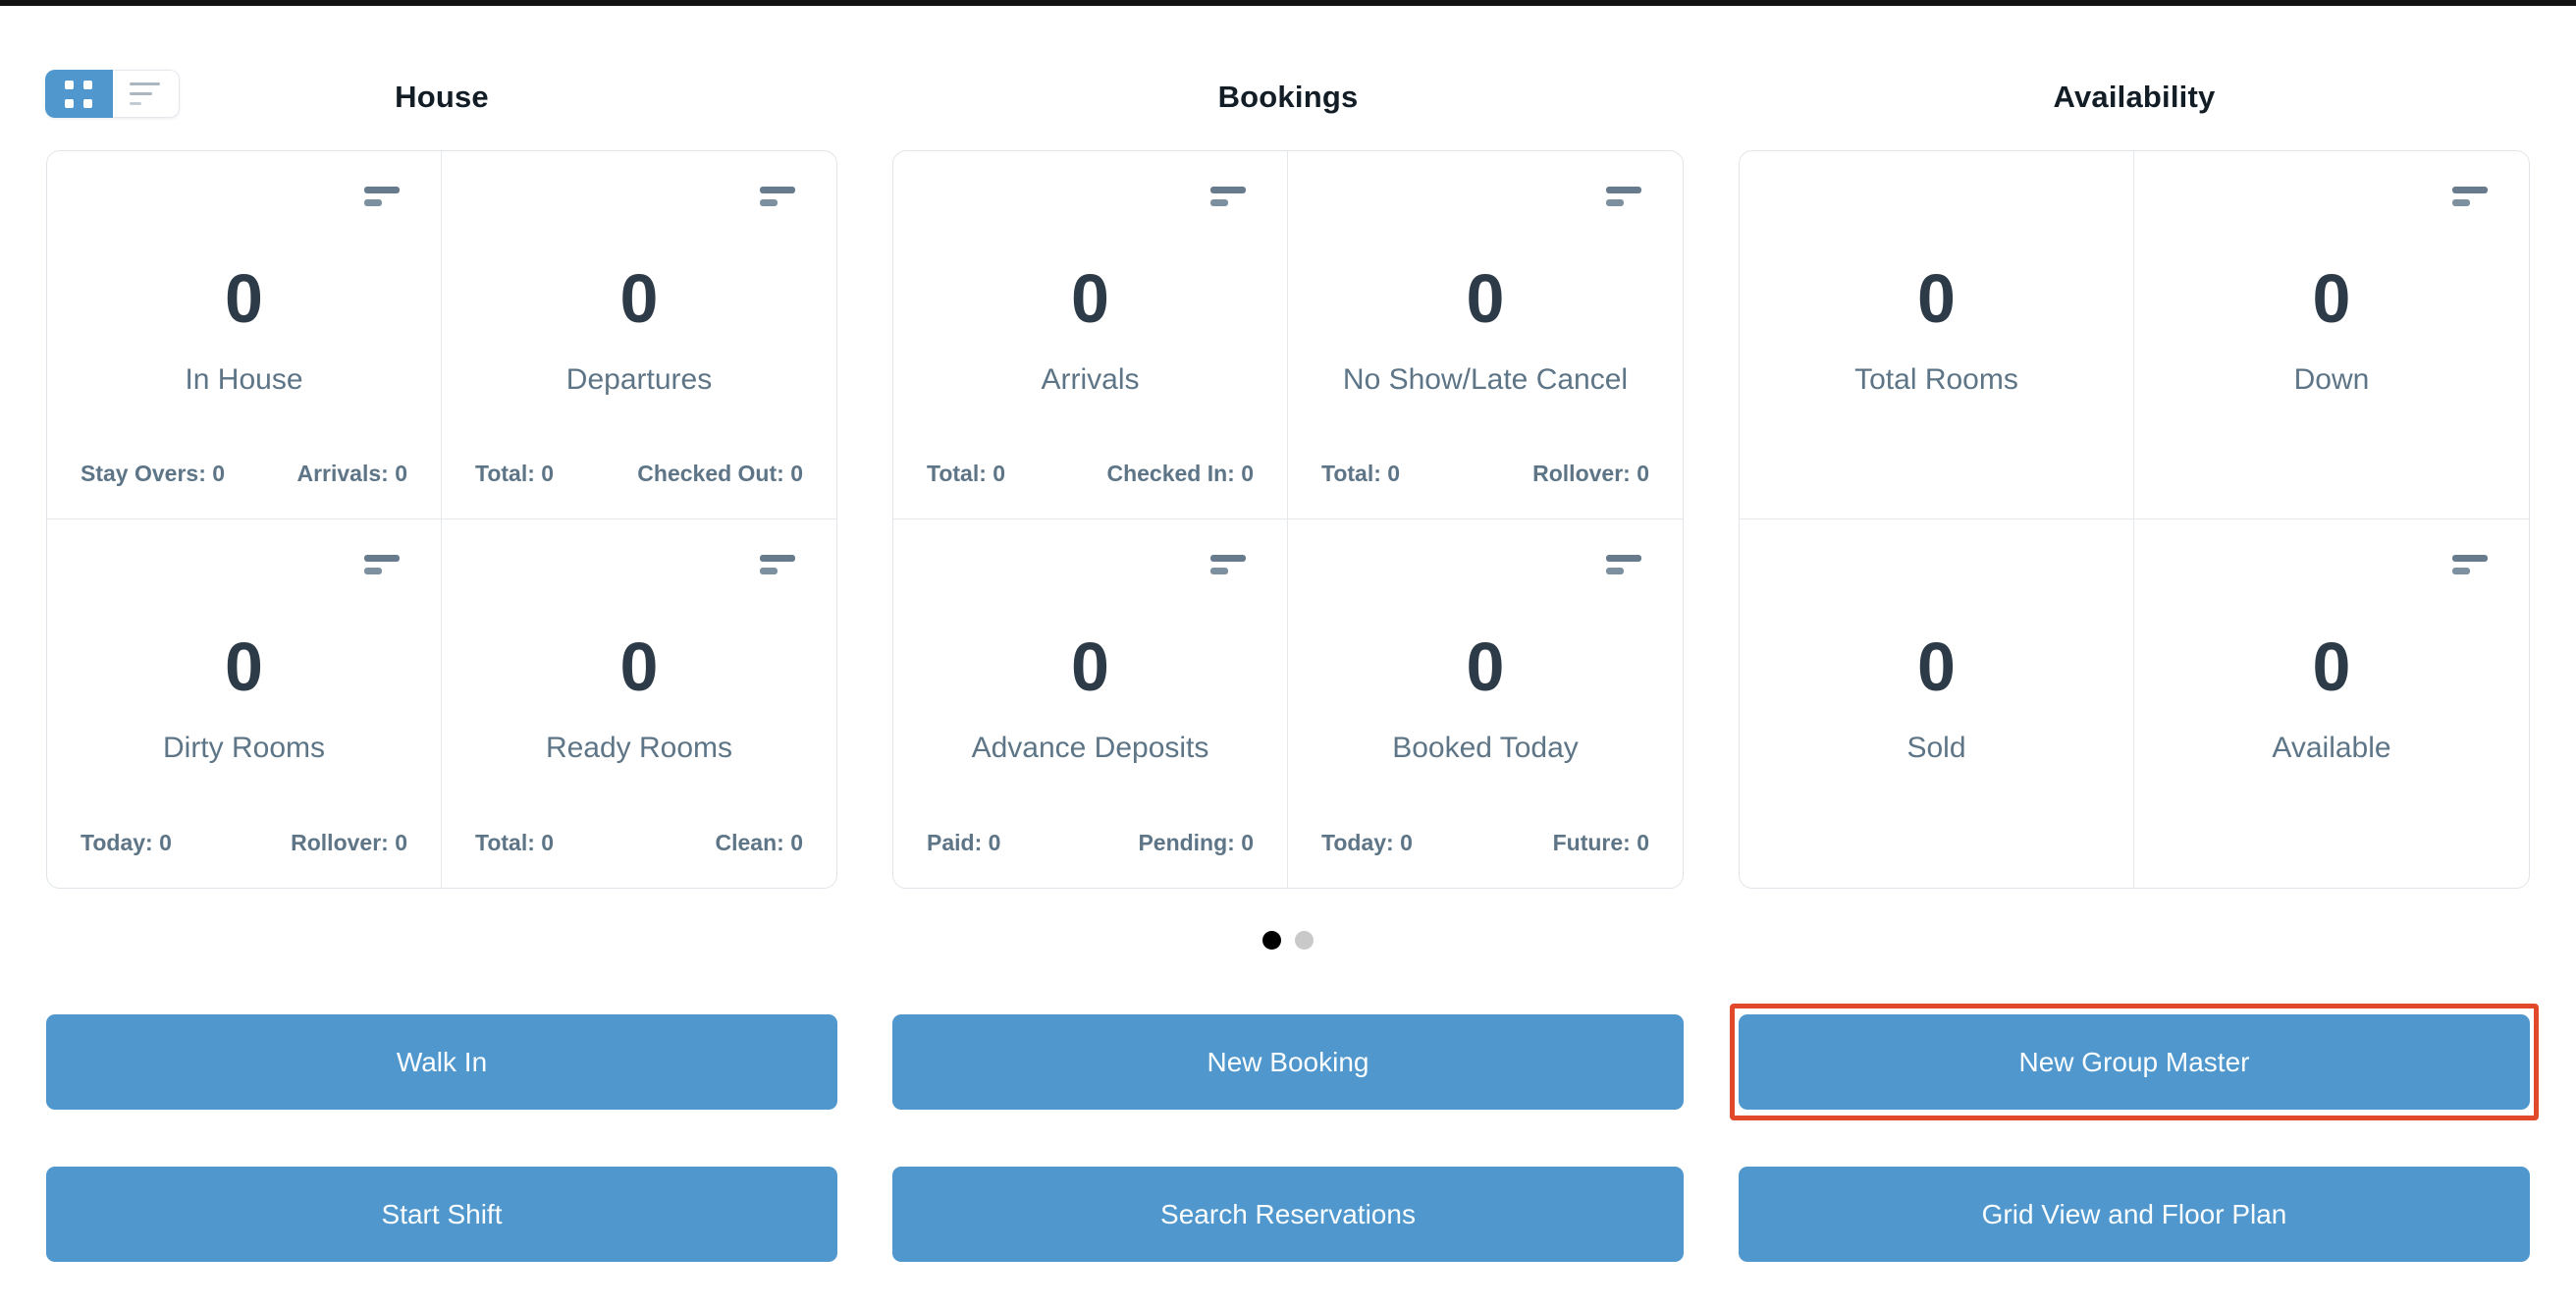  I want to click on new-booking-button: New Booking, so click(1288, 1062).